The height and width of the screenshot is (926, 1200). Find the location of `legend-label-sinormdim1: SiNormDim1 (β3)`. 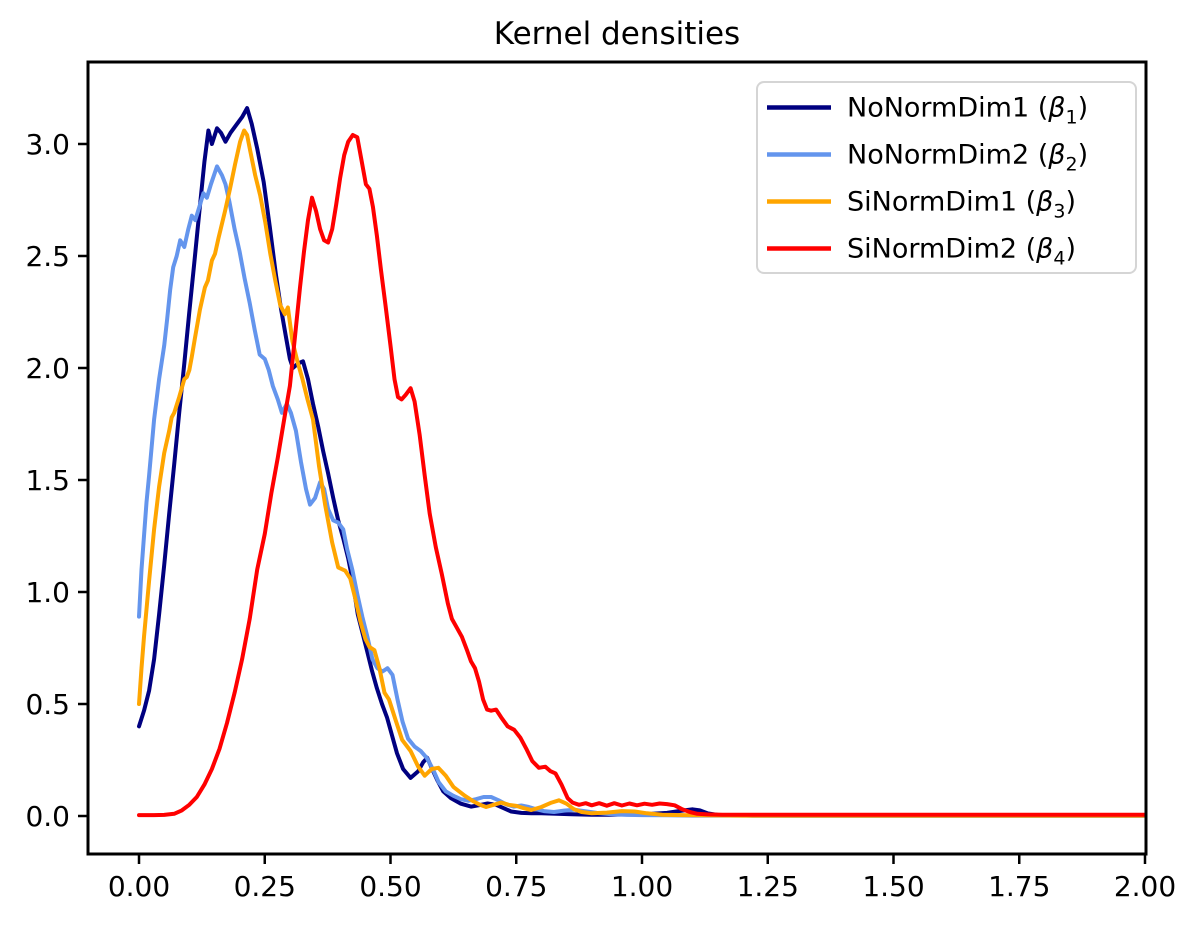

legend-label-sinormdim1: SiNormDim1 (β3) is located at coordinates (961, 205).